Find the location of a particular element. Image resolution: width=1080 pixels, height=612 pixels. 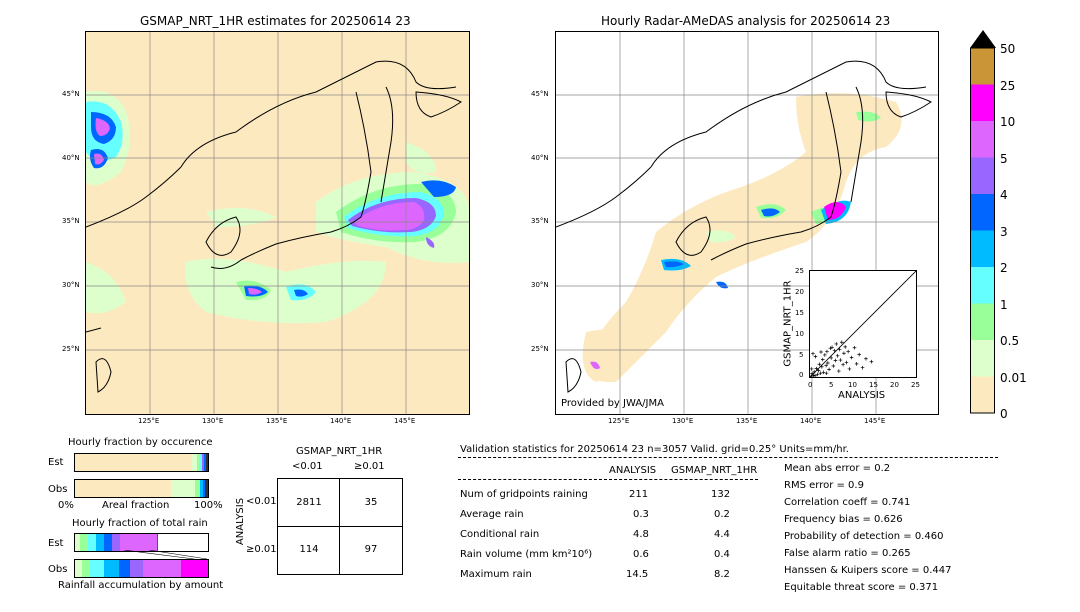

validation-row-label: Conditional rain is located at coordinates (500, 534).